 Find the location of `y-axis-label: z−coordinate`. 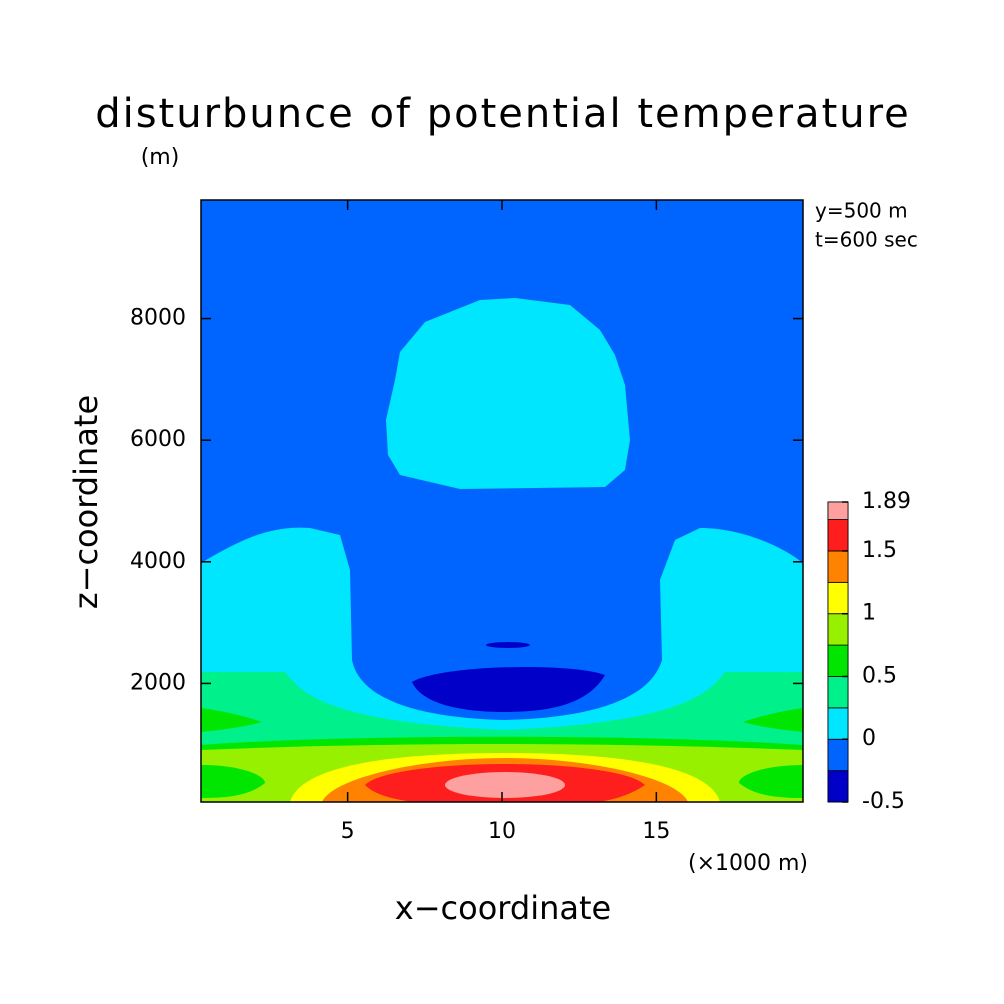

y-axis-label: z−coordinate is located at coordinates (86, 502).